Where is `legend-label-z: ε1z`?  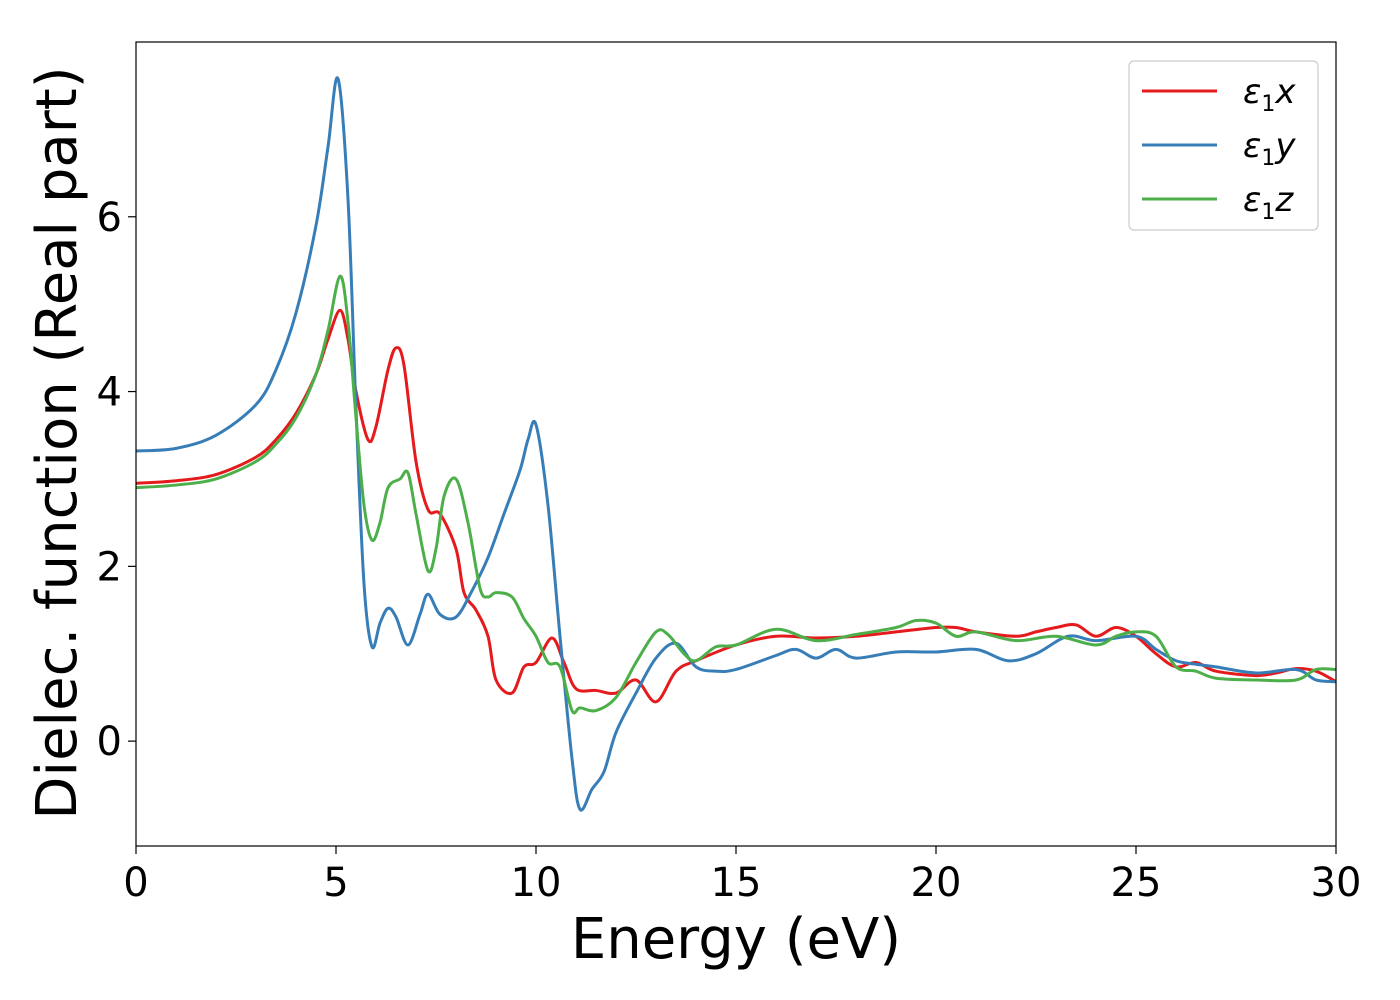 legend-label-z: ε1z is located at coordinates (1268, 202).